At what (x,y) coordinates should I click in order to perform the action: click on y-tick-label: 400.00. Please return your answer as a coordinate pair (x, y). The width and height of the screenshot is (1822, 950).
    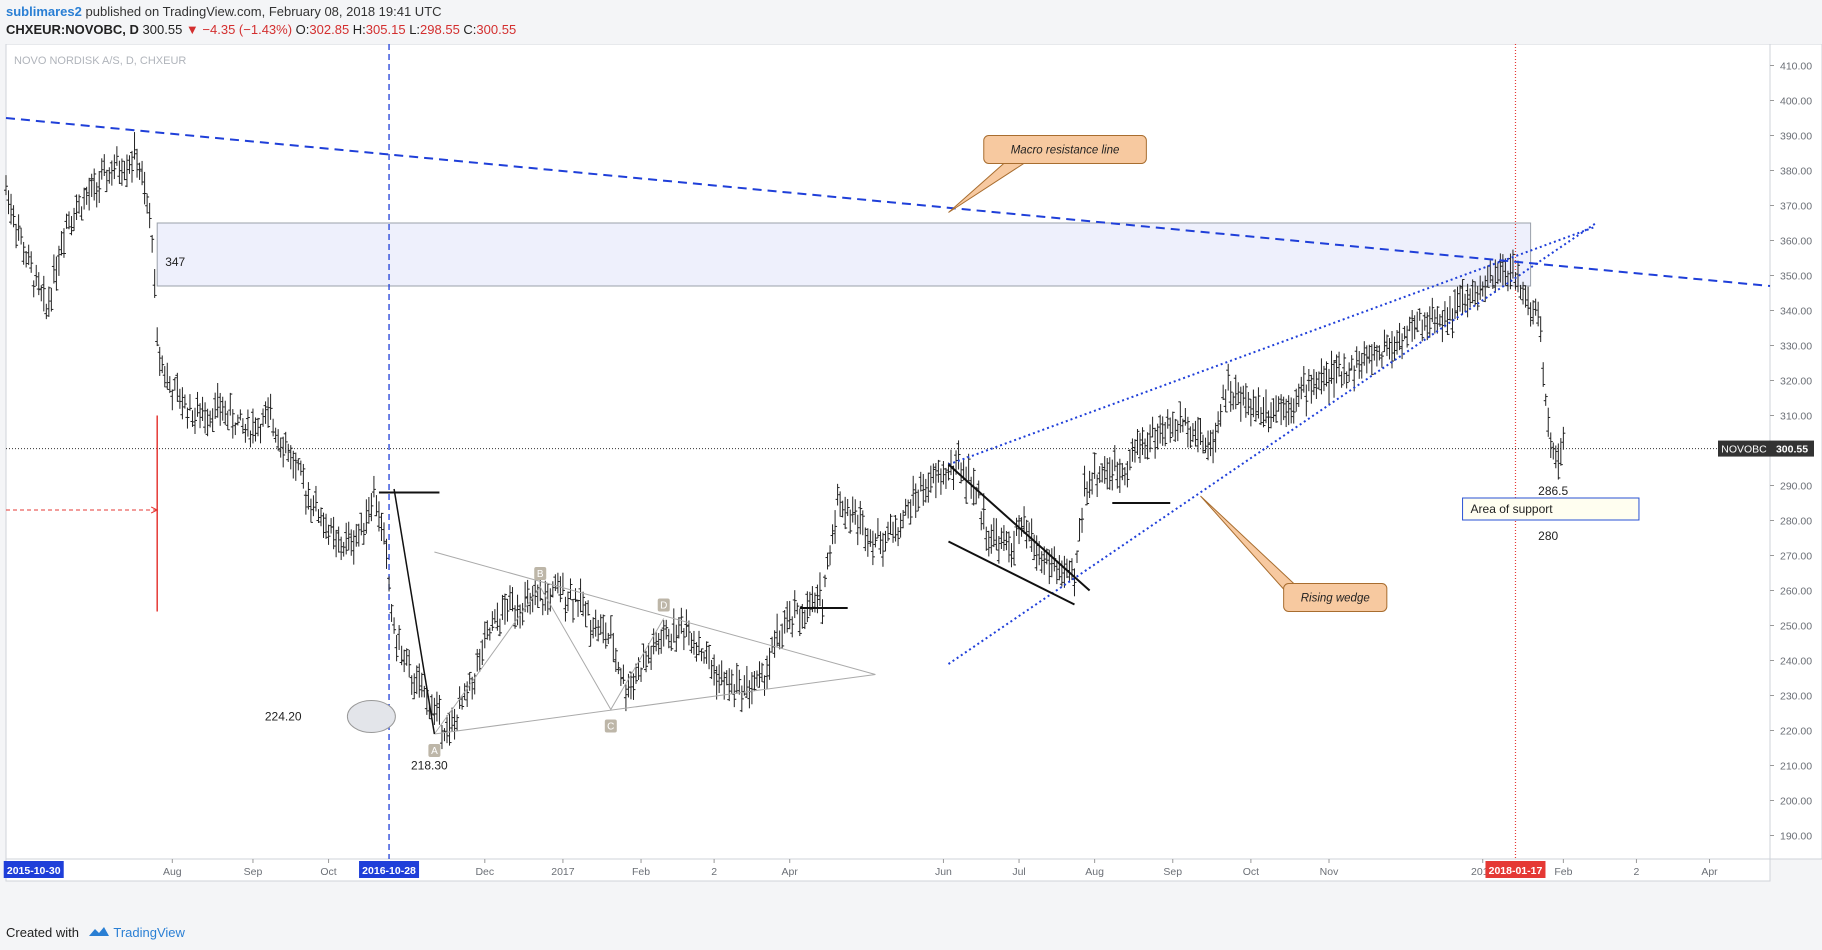
    Looking at the image, I should click on (1796, 102).